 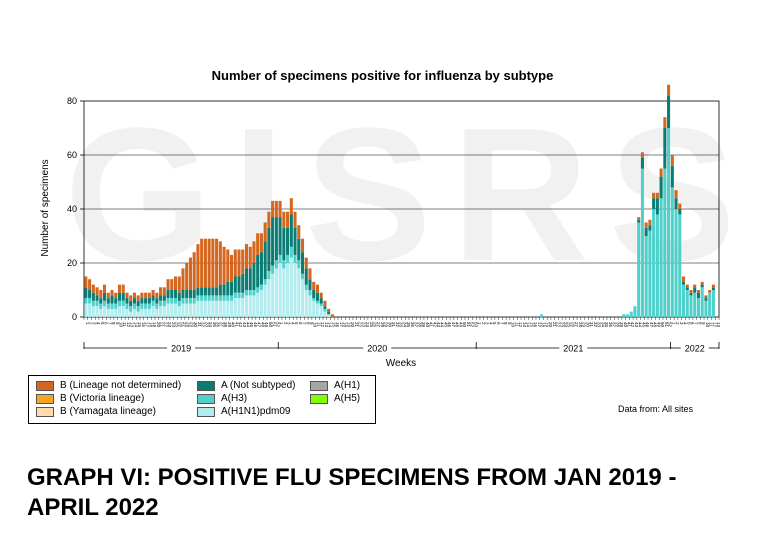 What do you see at coordinates (662, 325) in the screenshot?
I see `x-tick-label: 50` at bounding box center [662, 325].